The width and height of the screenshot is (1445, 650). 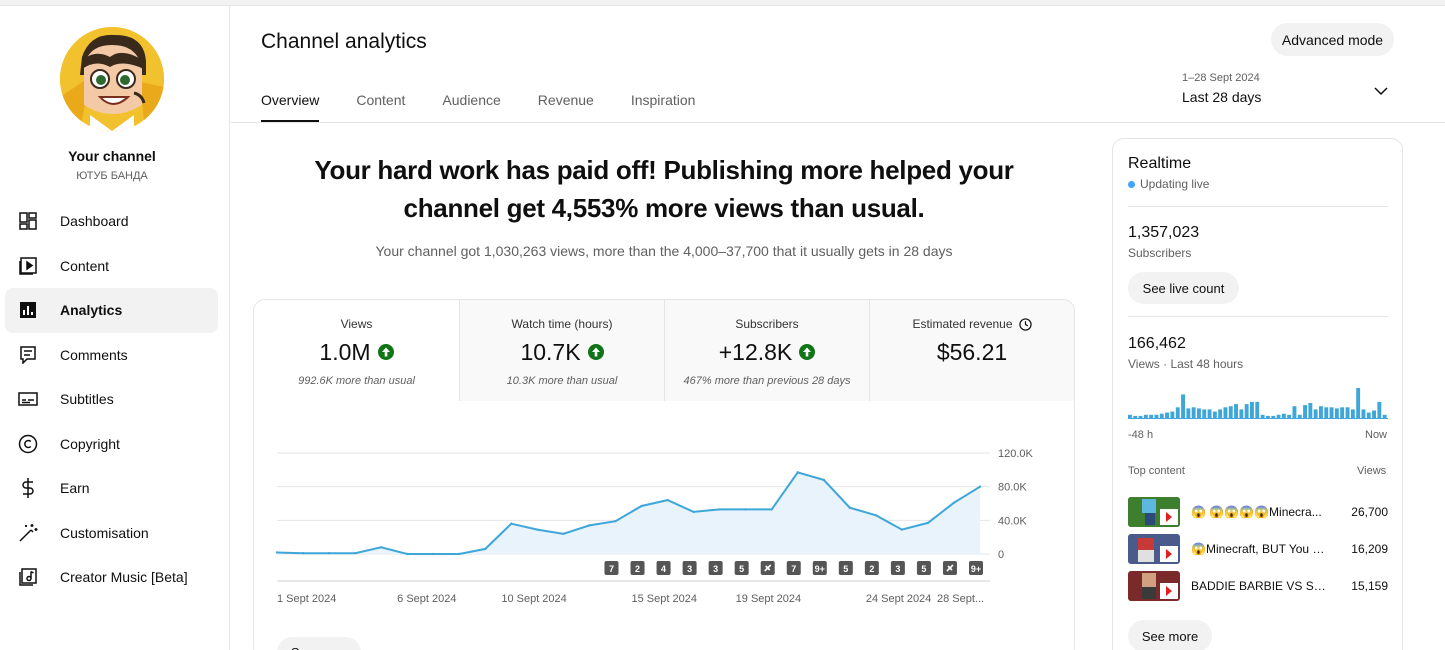 What do you see at coordinates (663, 100) in the screenshot?
I see `tab-inspiration: Inspiration` at bounding box center [663, 100].